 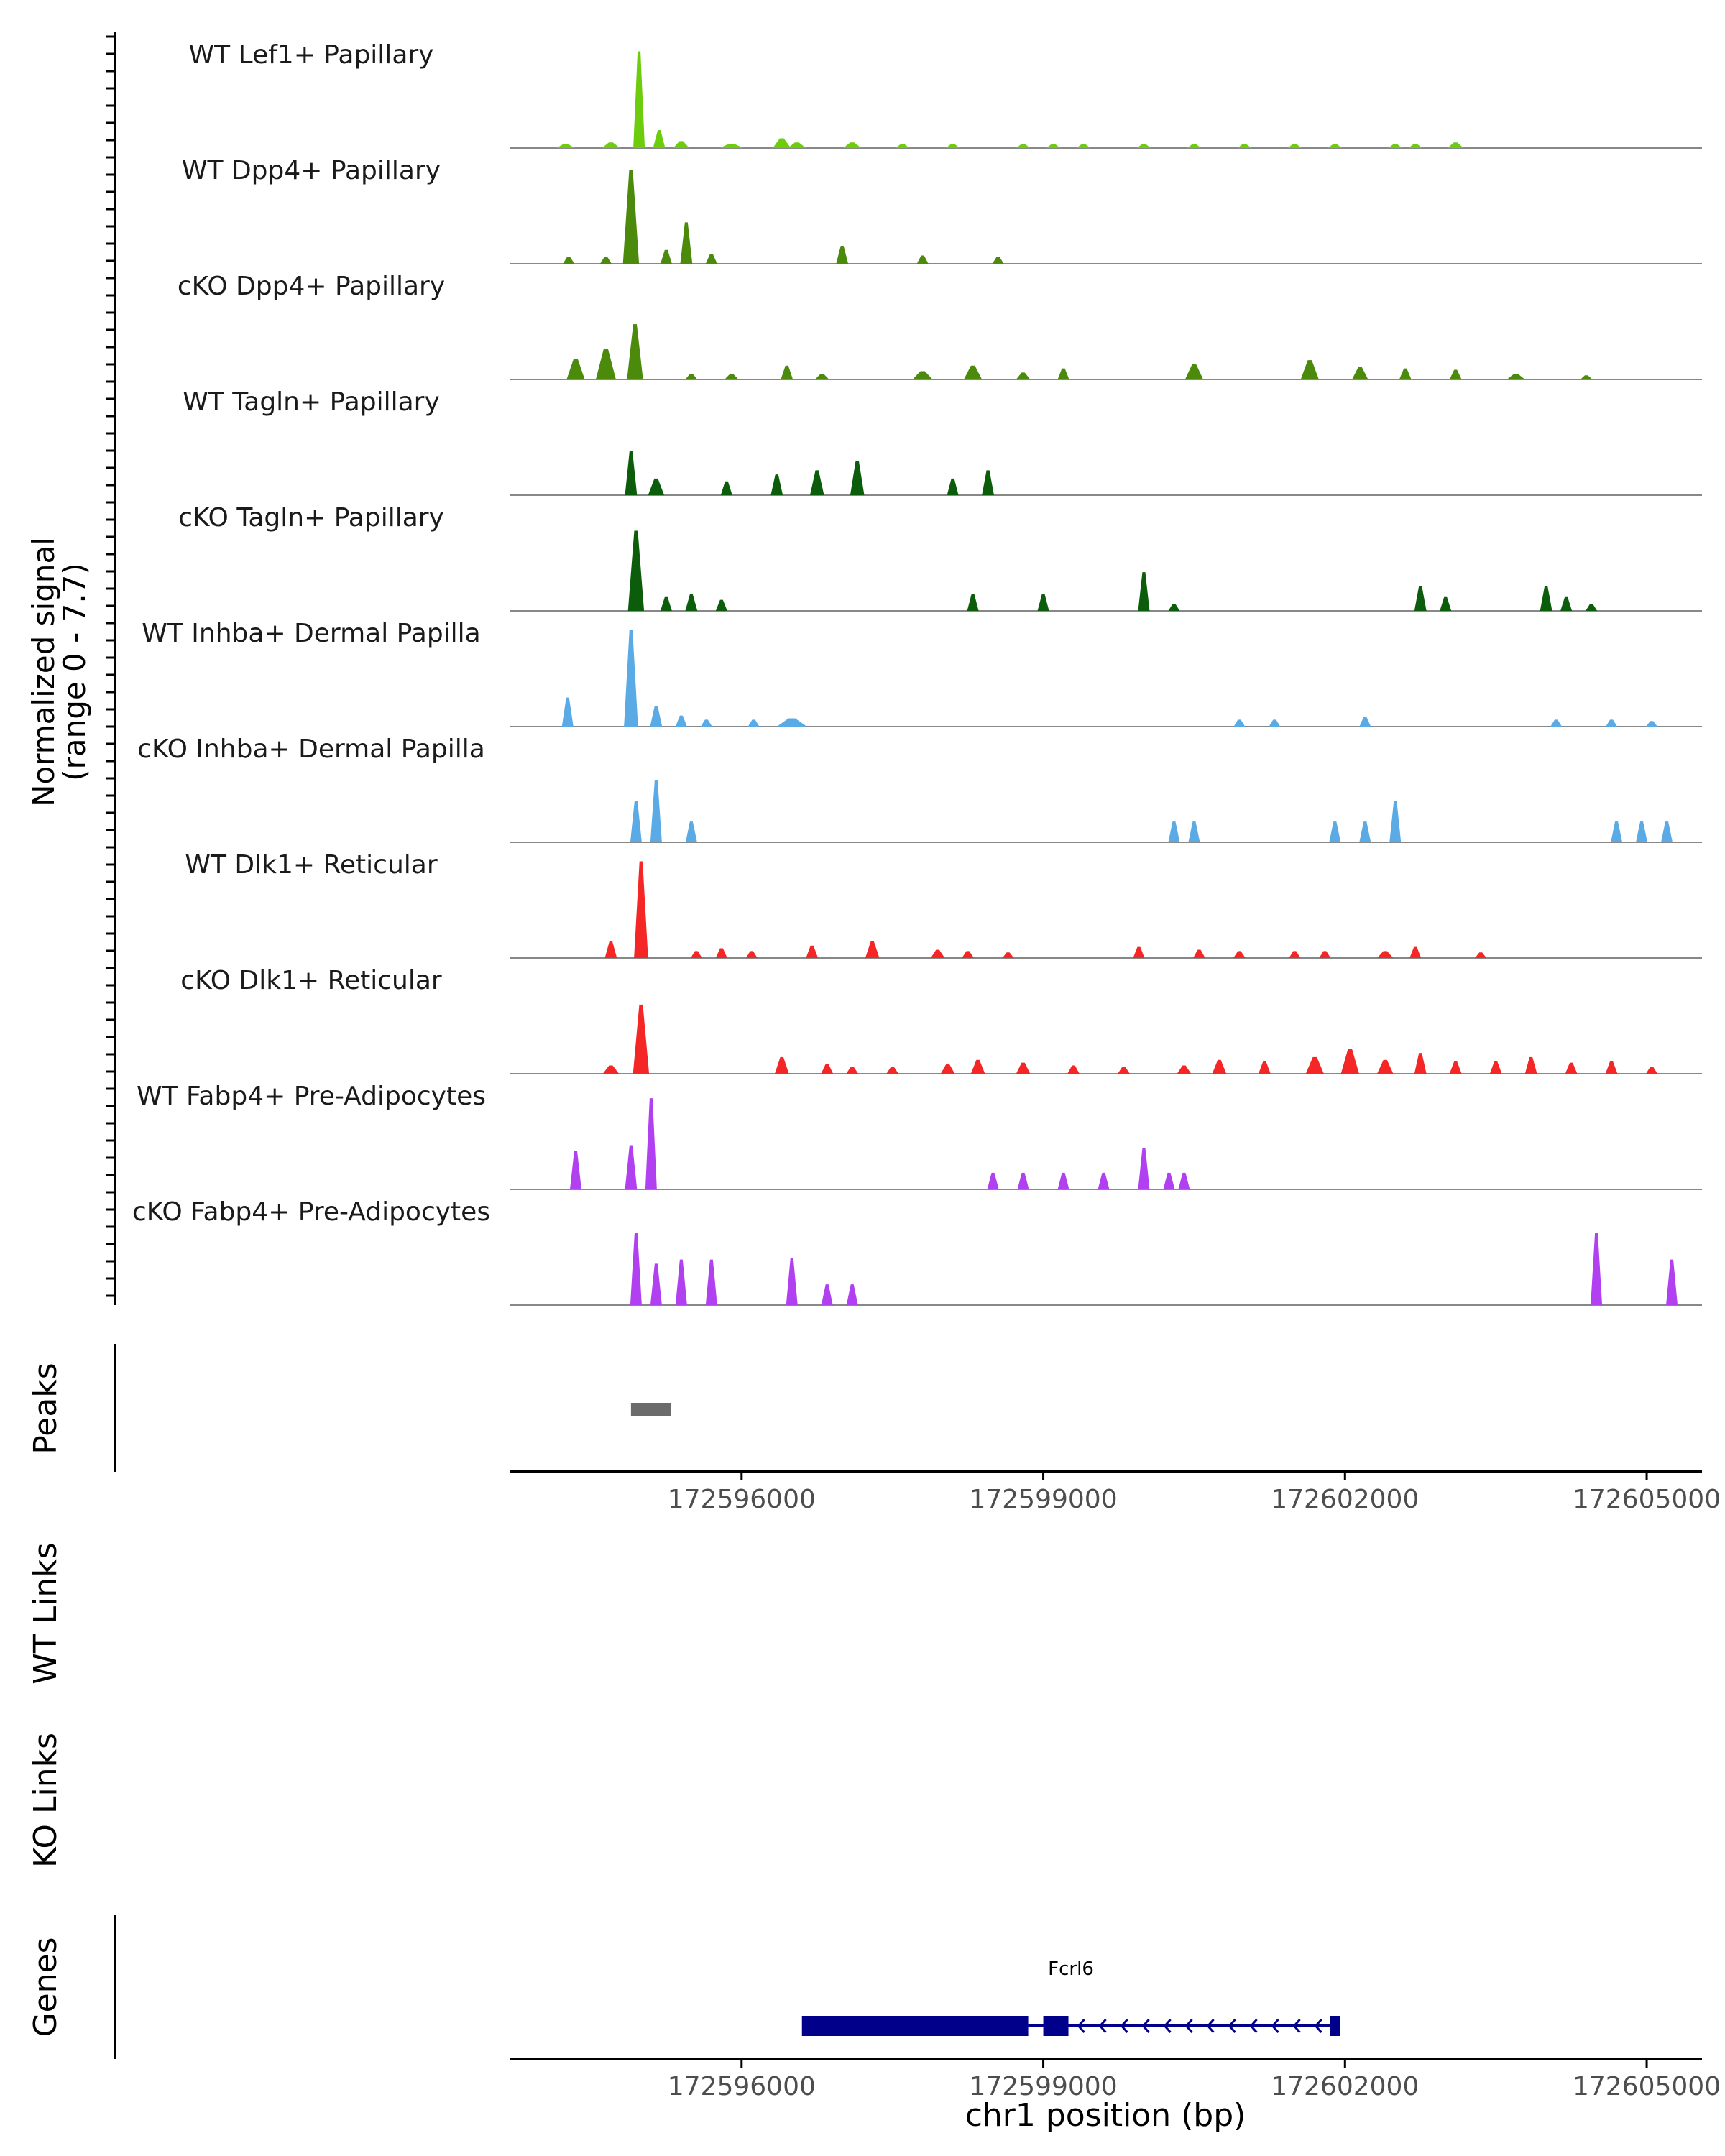 I want to click on track-label: WT Inhba+ Dermal Papilla, so click(x=311, y=633).